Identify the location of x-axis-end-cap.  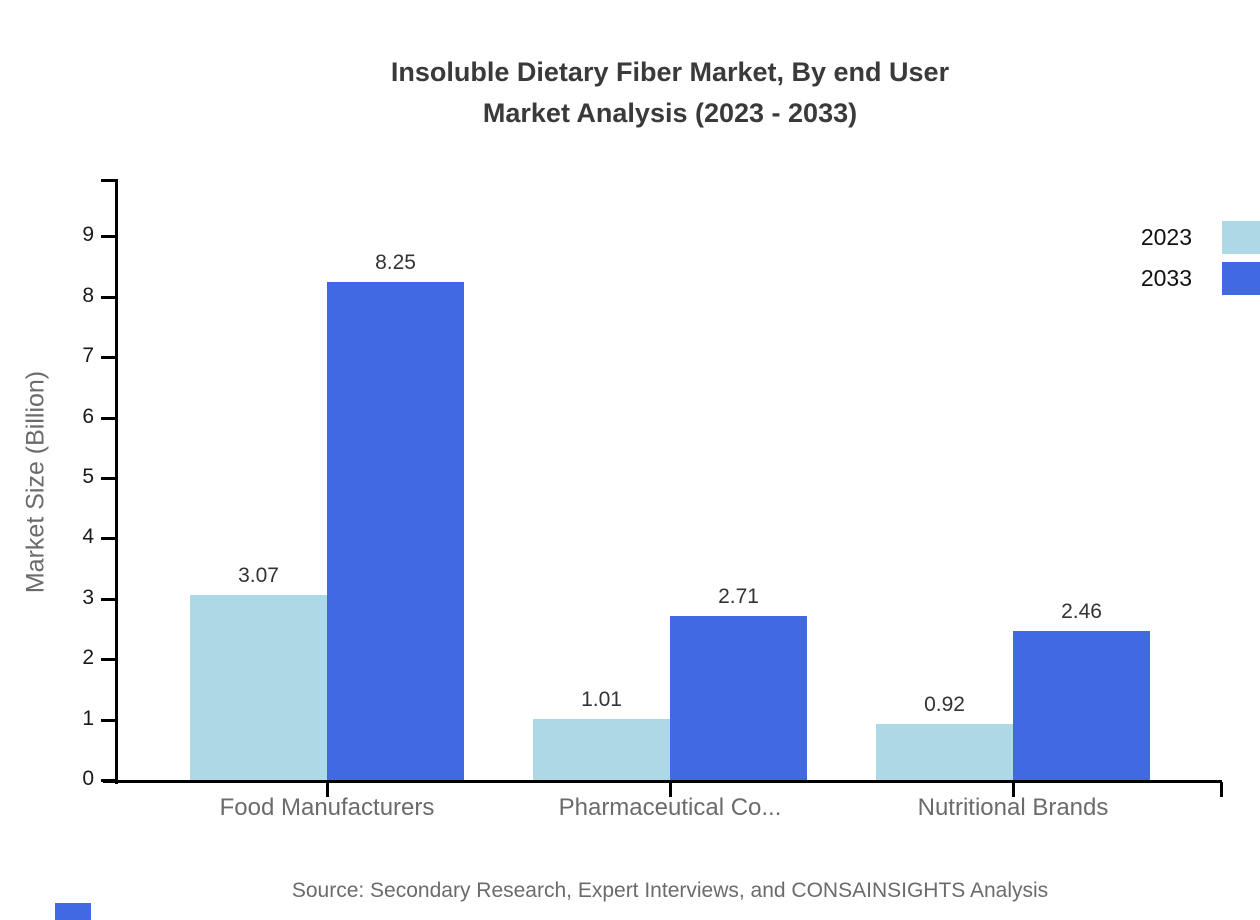
(1221, 789).